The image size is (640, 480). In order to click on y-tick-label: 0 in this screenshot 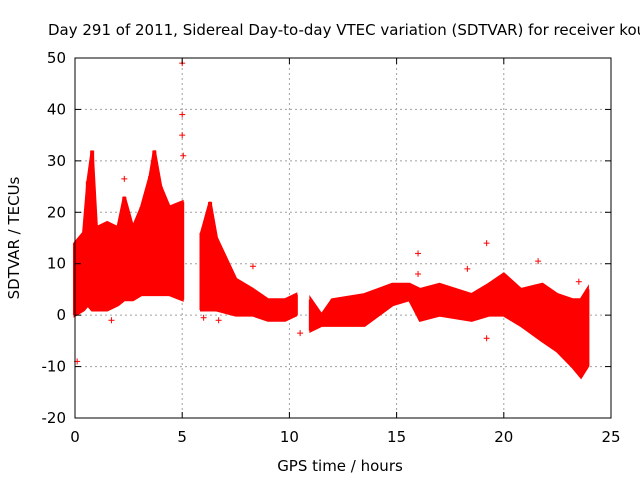, I will do `click(61, 315)`.